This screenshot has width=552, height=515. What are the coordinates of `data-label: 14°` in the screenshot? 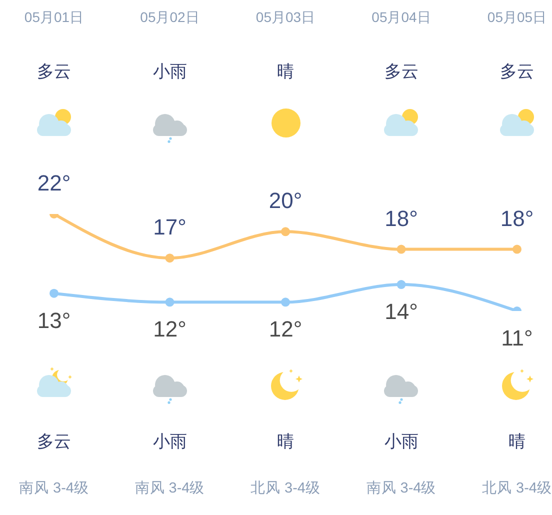 It's located at (401, 311).